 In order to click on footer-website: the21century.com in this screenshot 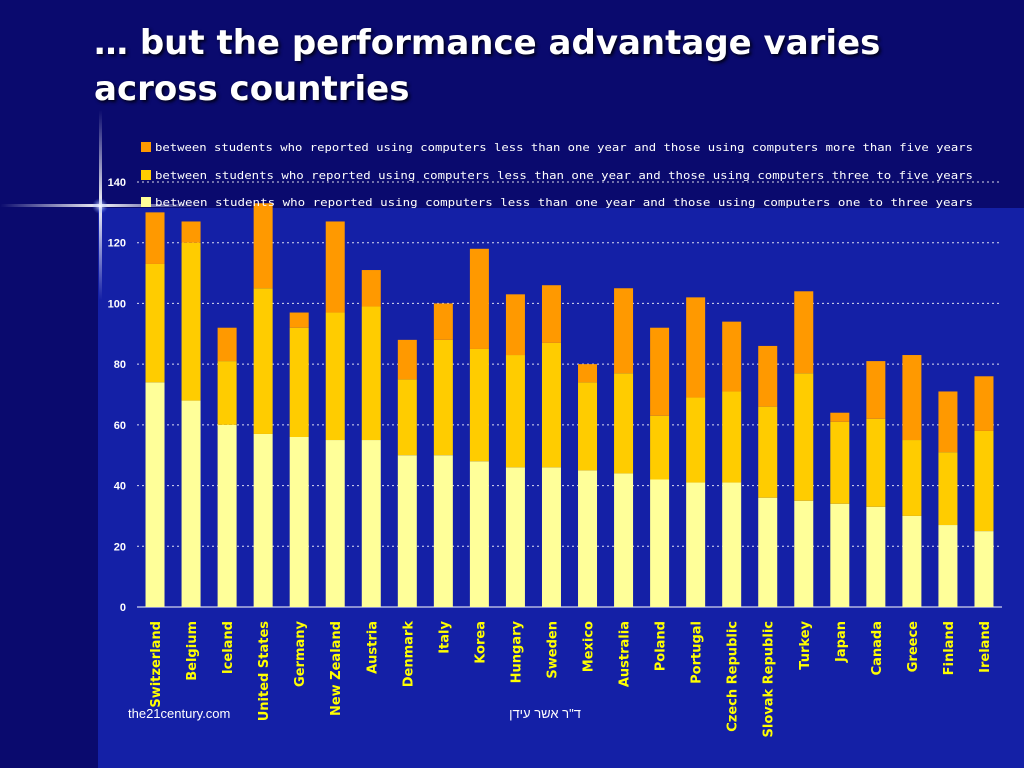, I will do `click(179, 713)`.